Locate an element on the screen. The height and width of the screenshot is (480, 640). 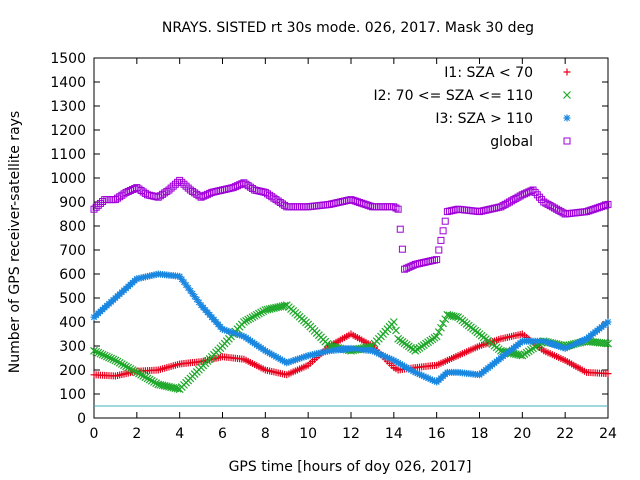
x-tick-label: 14 is located at coordinates (394, 434).